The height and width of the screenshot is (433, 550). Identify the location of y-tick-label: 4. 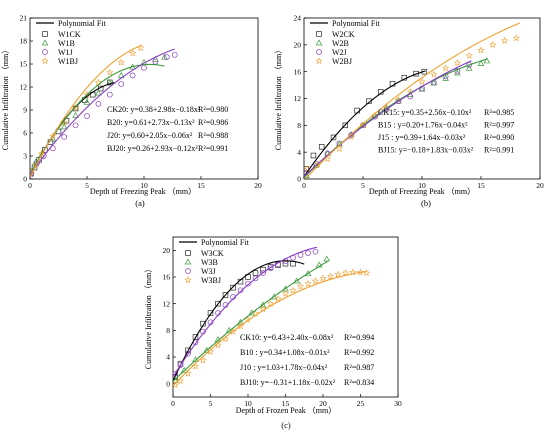
(168, 357).